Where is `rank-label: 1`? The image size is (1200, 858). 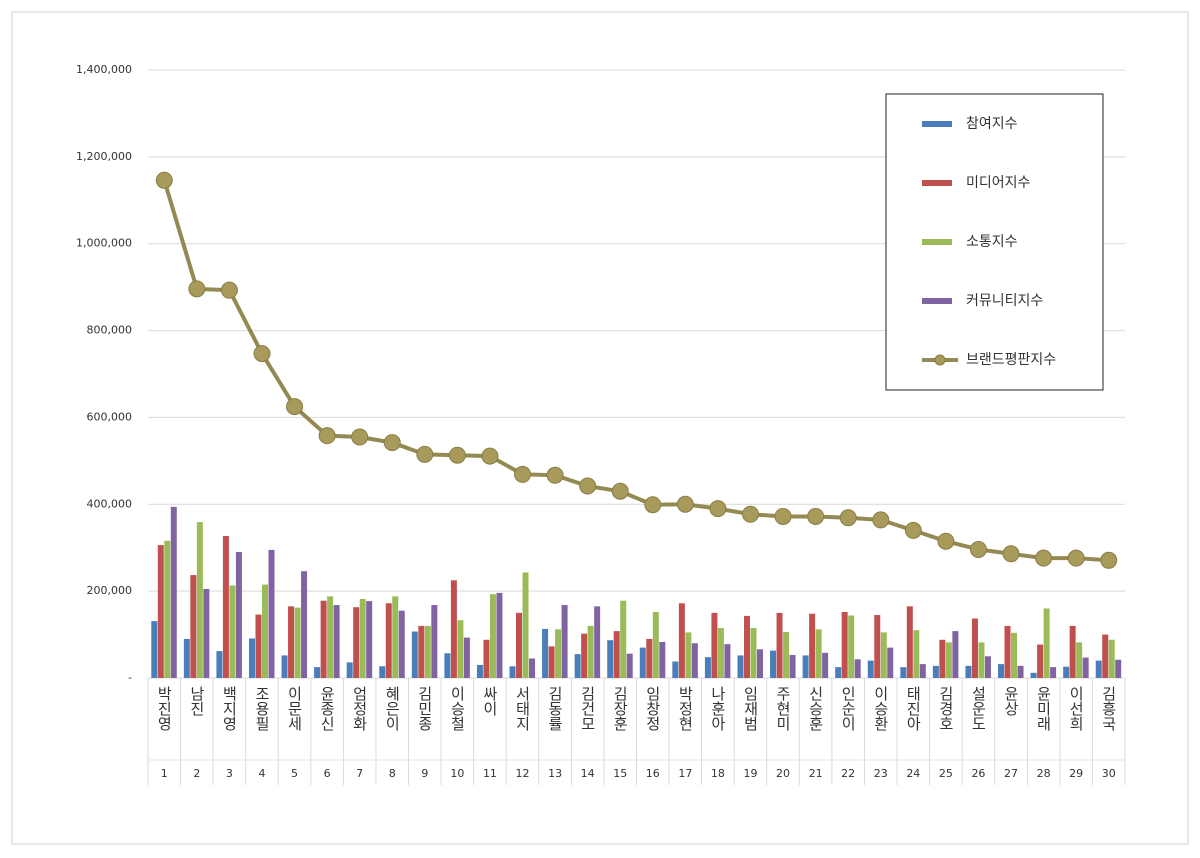
rank-label: 1 is located at coordinates (164, 773).